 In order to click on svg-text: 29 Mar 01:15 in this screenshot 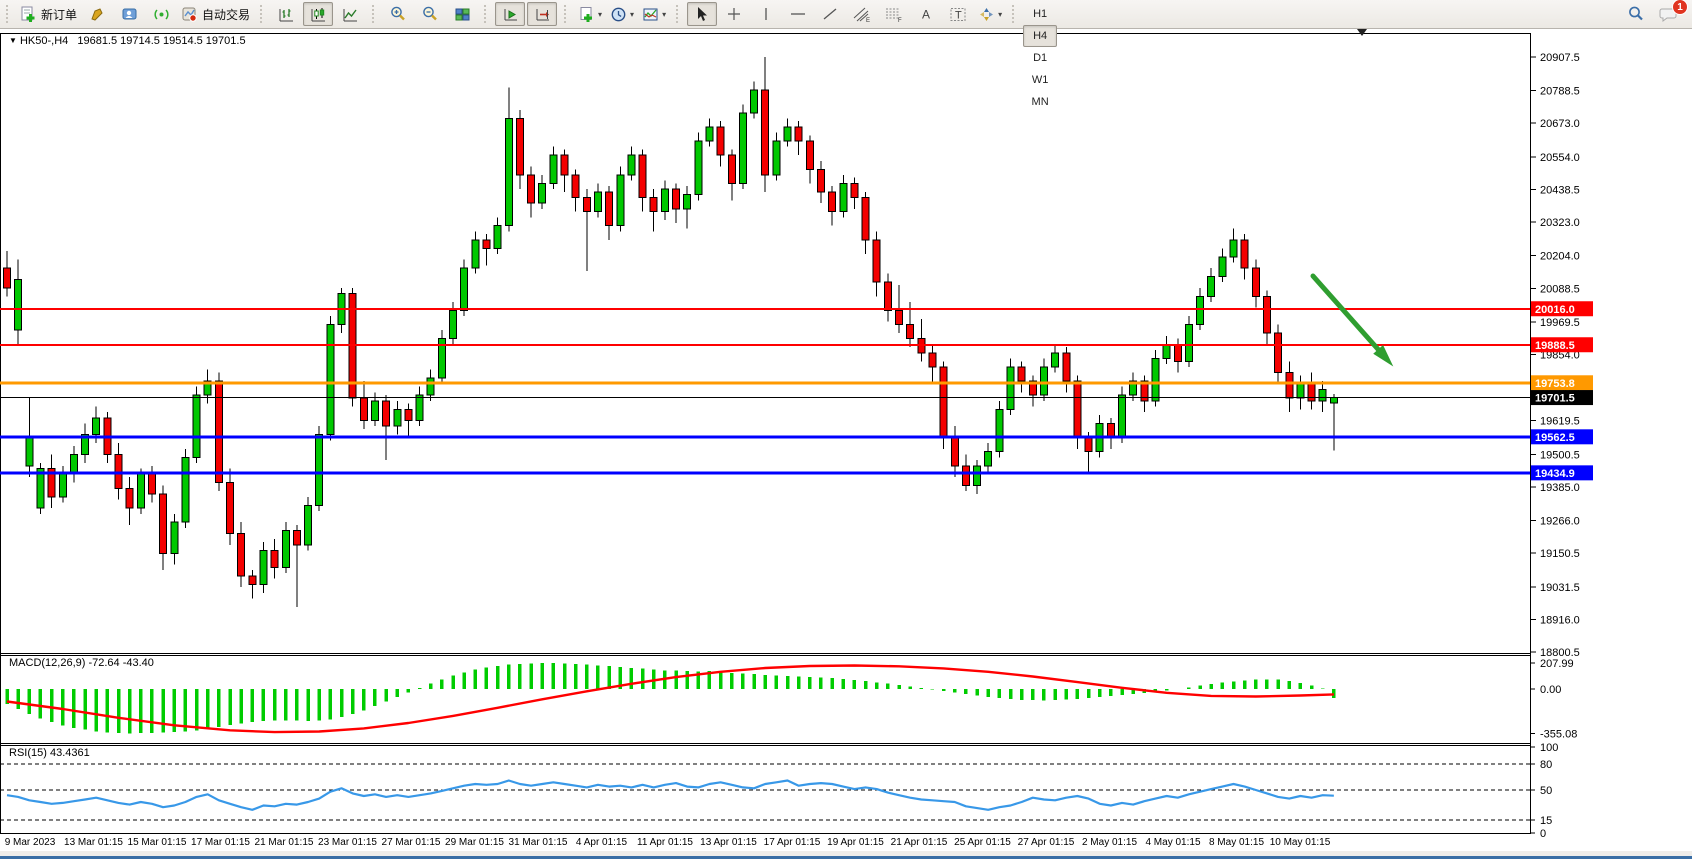, I will do `click(474, 842)`.